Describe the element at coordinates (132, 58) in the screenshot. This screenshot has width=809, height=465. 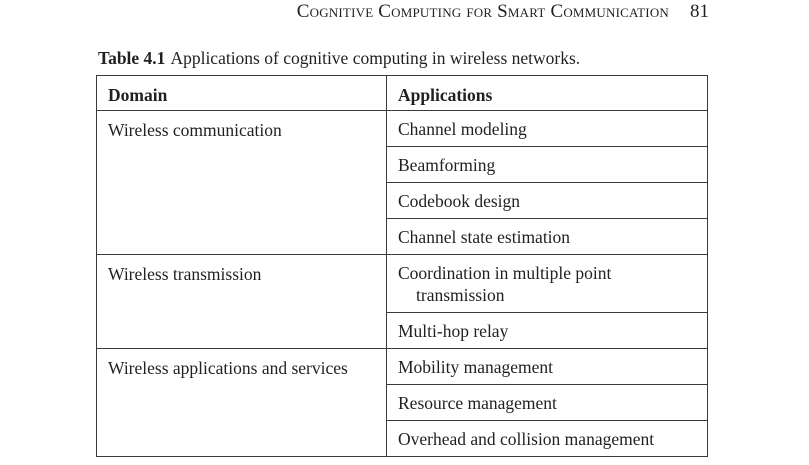
I see `table-caption-label: Table 4.1` at that location.